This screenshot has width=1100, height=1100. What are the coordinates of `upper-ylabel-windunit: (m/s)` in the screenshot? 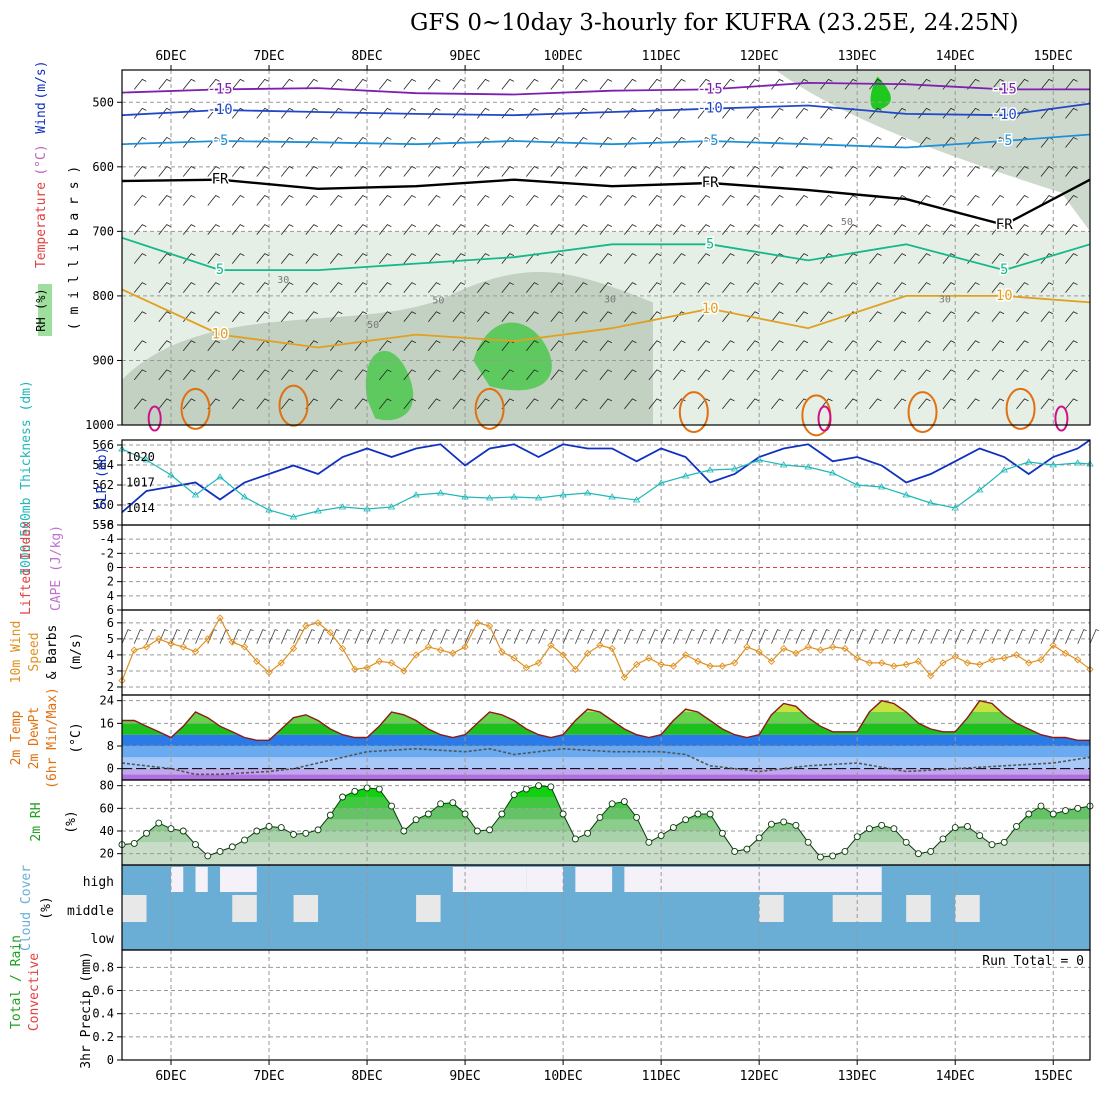 It's located at (41, 79).